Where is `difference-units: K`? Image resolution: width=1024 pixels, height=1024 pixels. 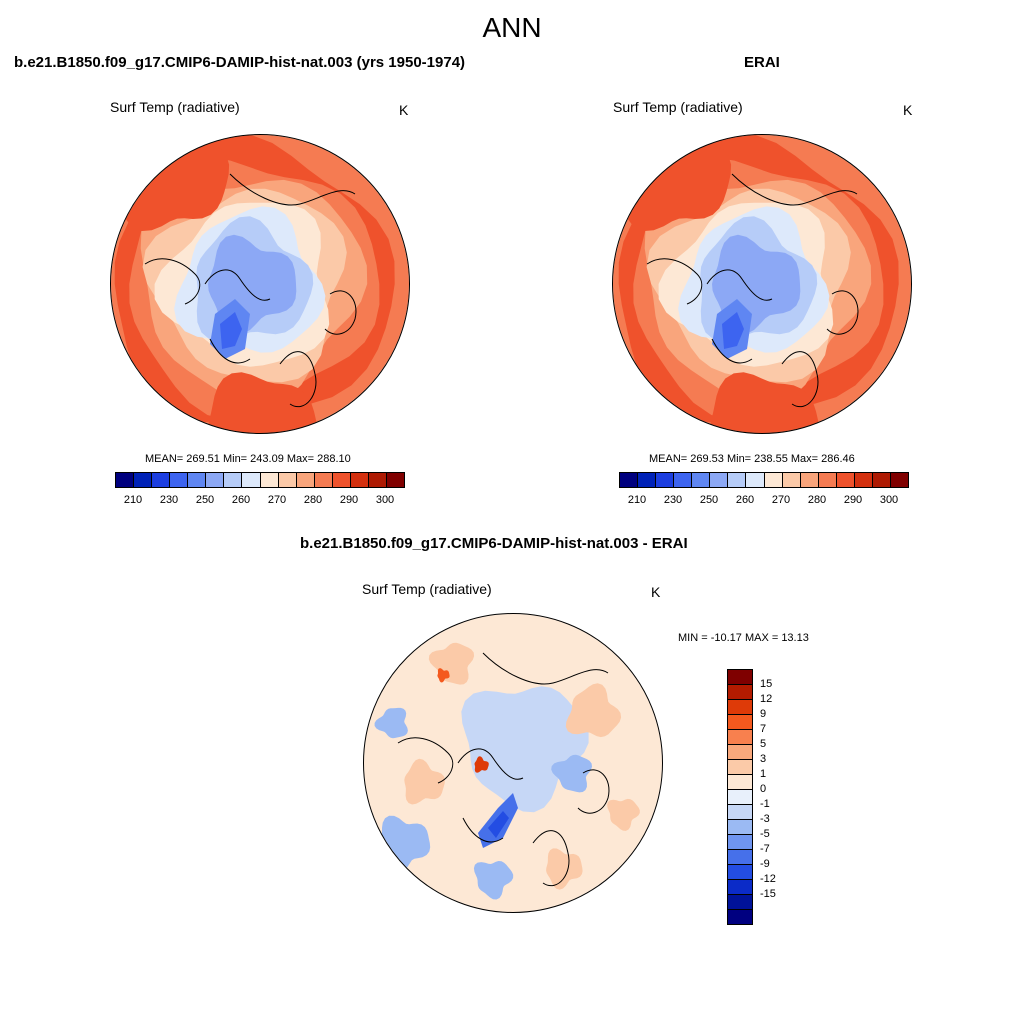 difference-units: K is located at coordinates (656, 592).